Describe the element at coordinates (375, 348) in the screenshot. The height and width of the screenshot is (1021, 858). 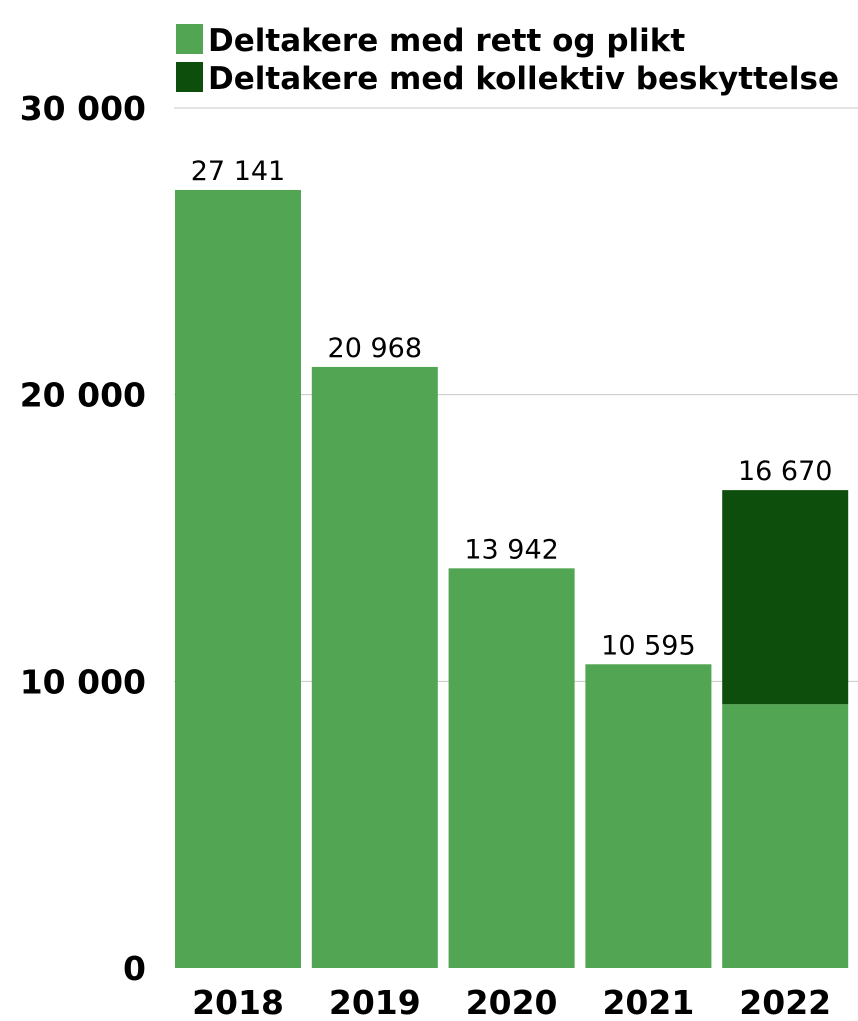
I see `data-label-2019: 20 968` at that location.